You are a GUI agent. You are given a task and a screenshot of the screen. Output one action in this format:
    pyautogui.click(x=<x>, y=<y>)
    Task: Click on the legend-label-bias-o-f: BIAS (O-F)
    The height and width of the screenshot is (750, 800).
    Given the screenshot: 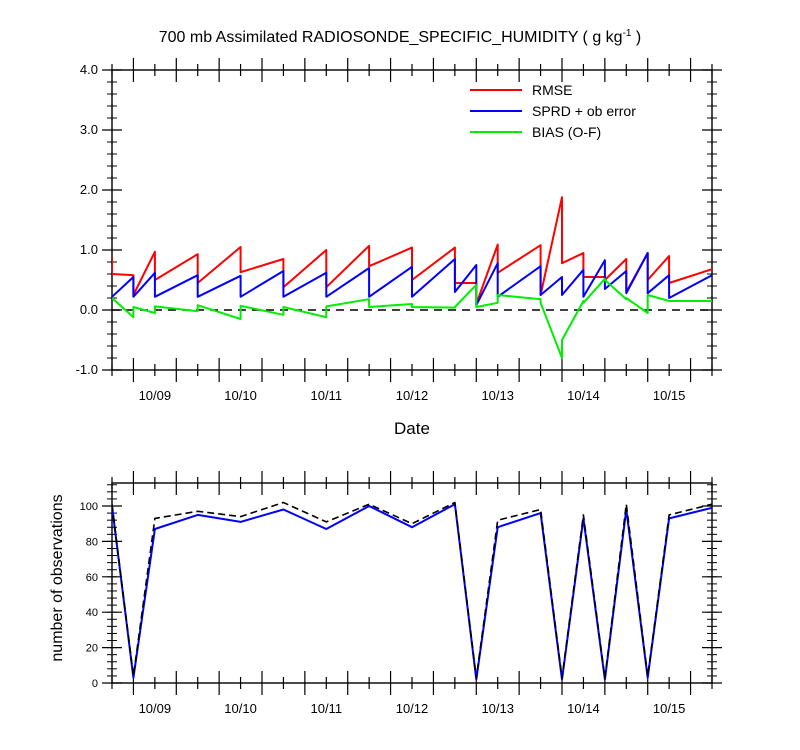 What is the action you would take?
    pyautogui.click(x=566, y=132)
    